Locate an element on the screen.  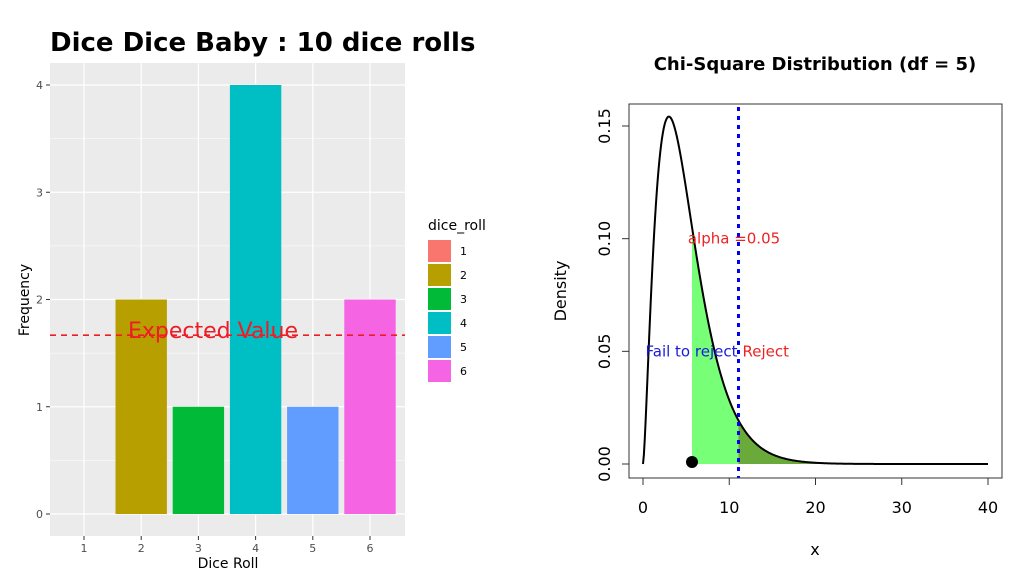
dice-y-axis-label: Frequency is located at coordinates (25, 300).